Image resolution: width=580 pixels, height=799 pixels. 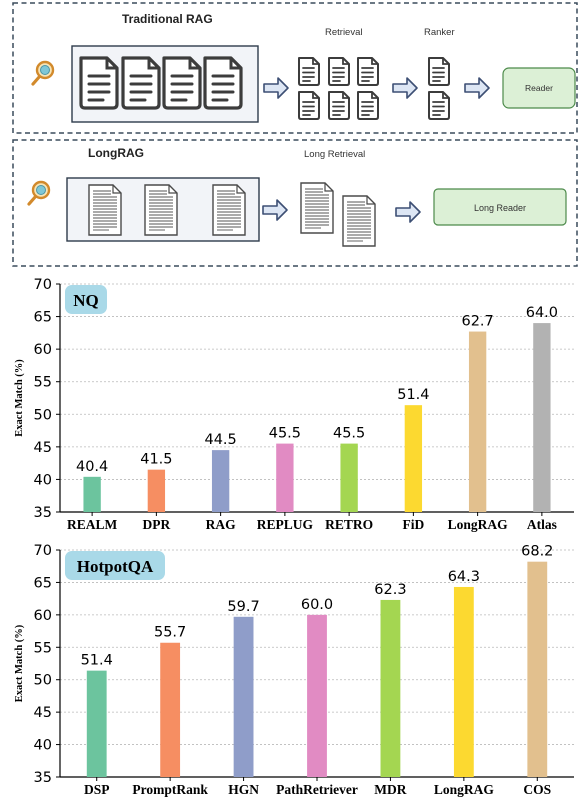 I want to click on reader-box, so click(x=539, y=88).